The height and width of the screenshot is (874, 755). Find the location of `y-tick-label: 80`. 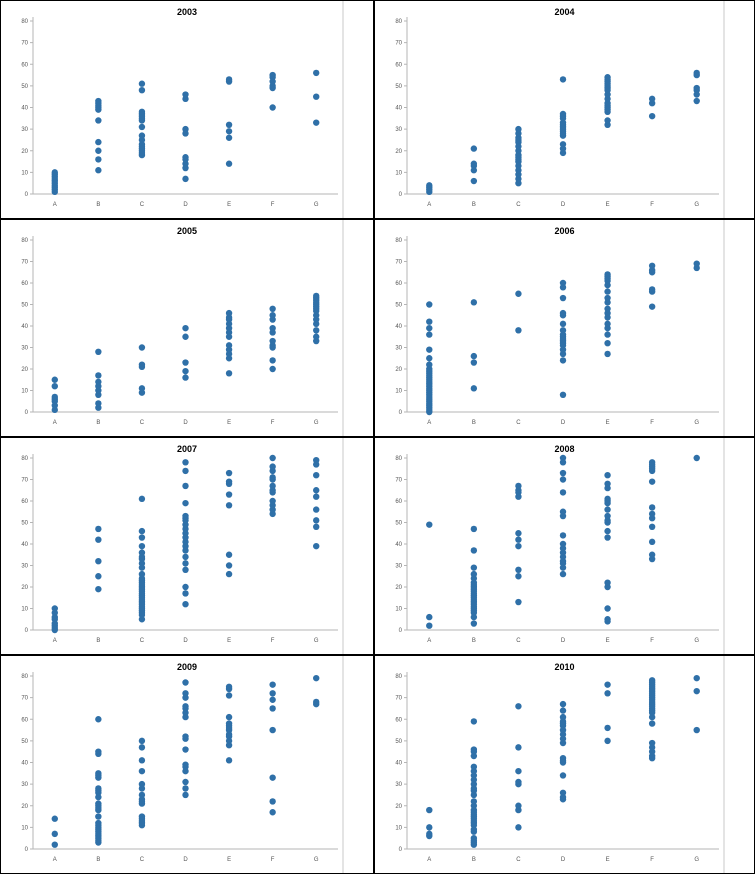

y-tick-label: 80 is located at coordinates (398, 241).